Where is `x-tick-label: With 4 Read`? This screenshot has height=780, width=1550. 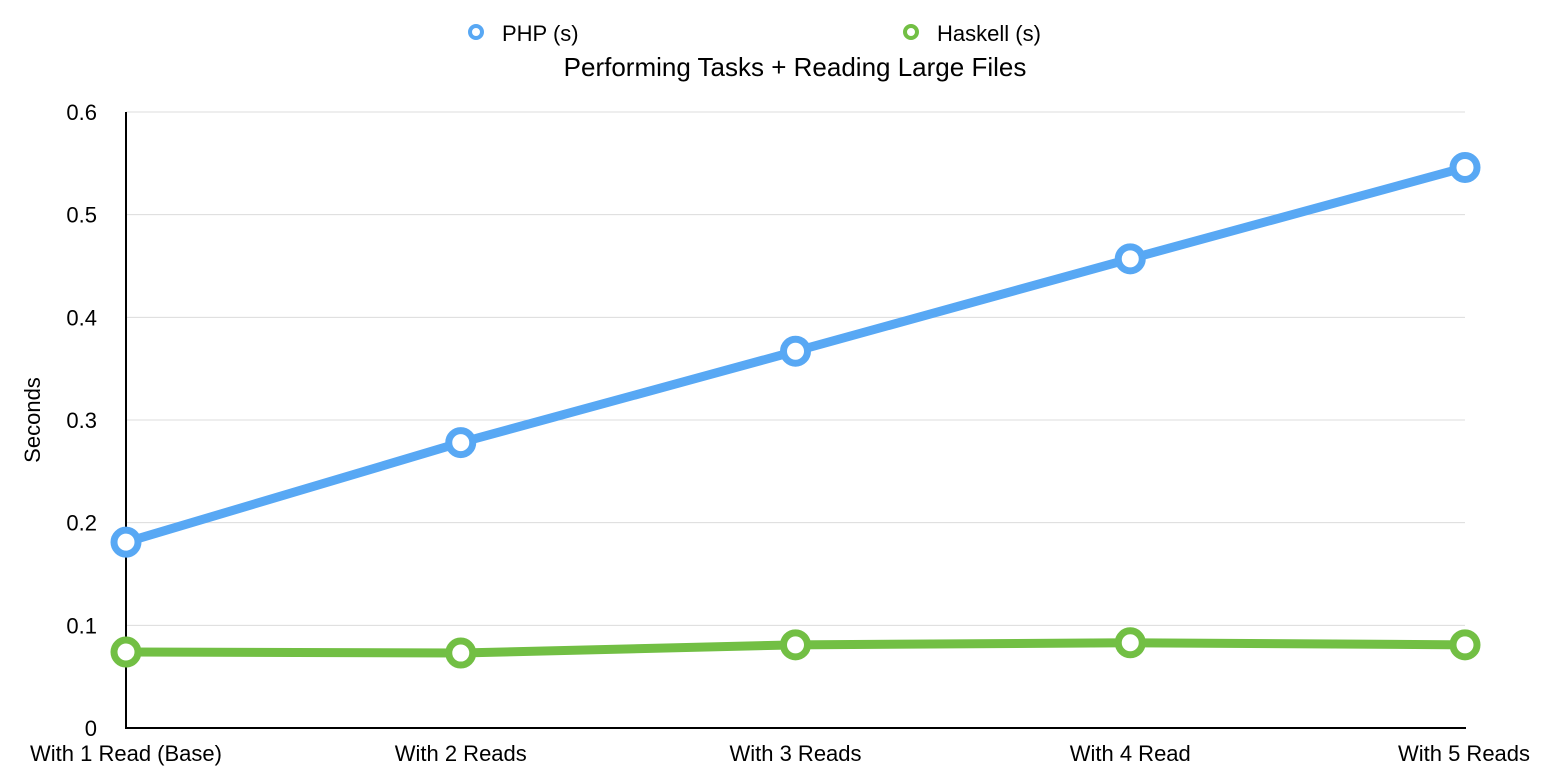
x-tick-label: With 4 Read is located at coordinates (1130, 753).